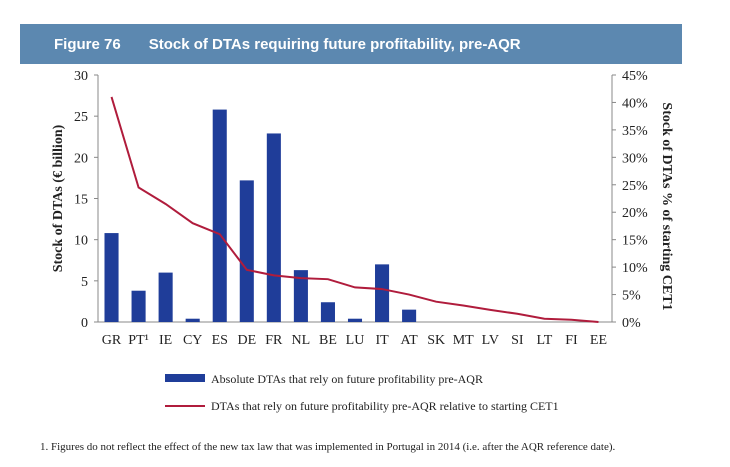  Describe the element at coordinates (635, 103) in the screenshot. I see `y-tick-label-right: 40%` at that location.